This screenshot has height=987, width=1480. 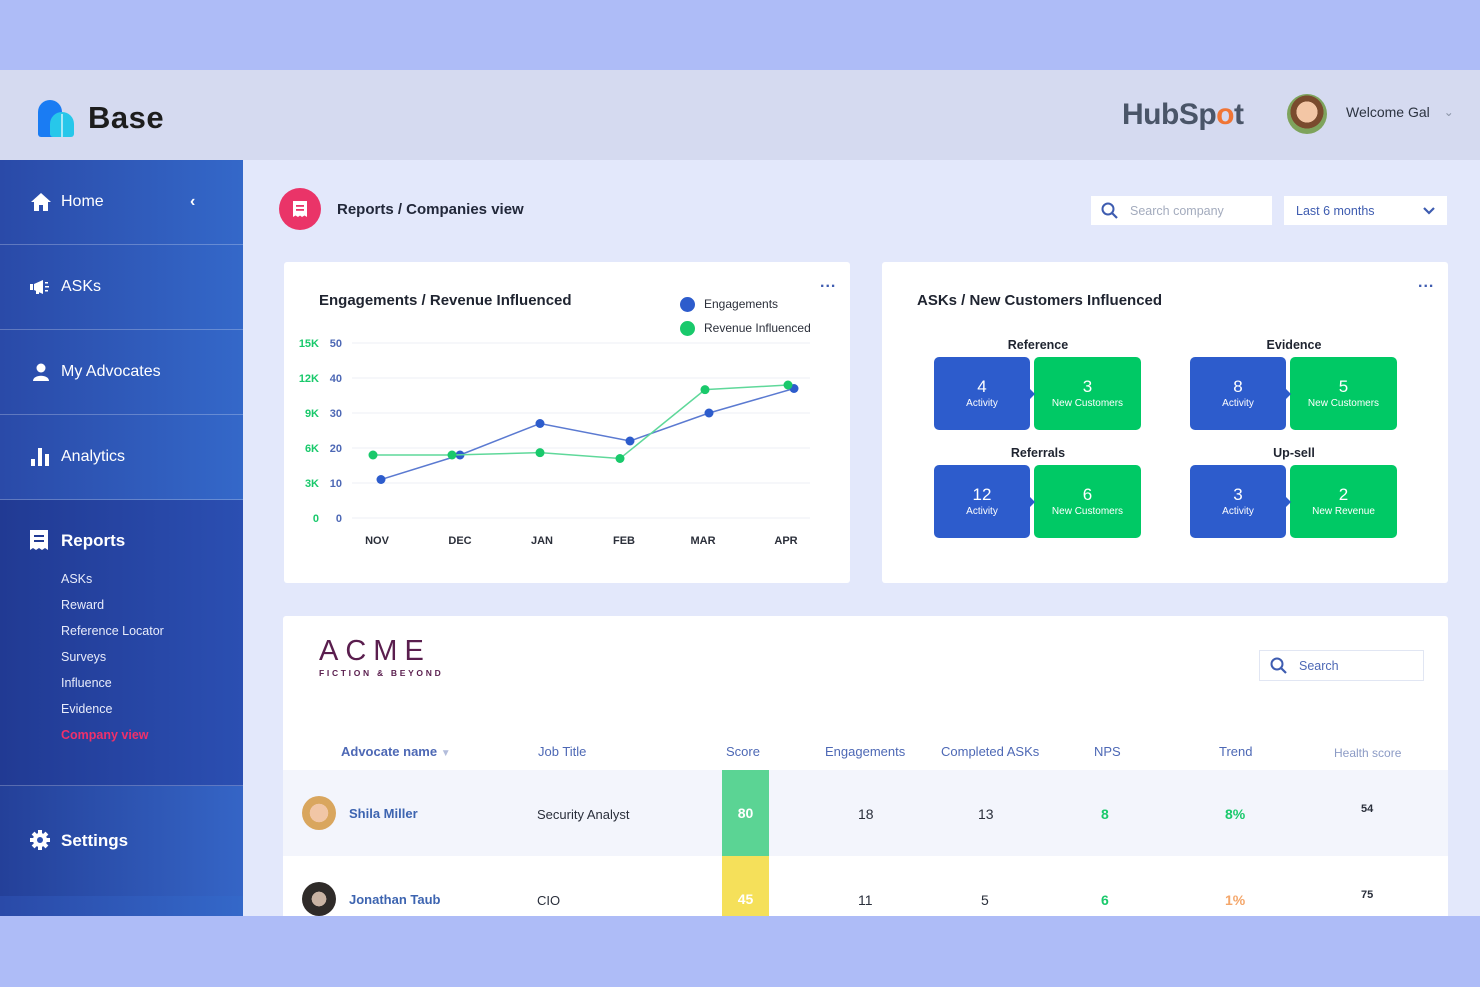 What do you see at coordinates (77, 579) in the screenshot?
I see `sidebar-subitem-asks: ASKs` at bounding box center [77, 579].